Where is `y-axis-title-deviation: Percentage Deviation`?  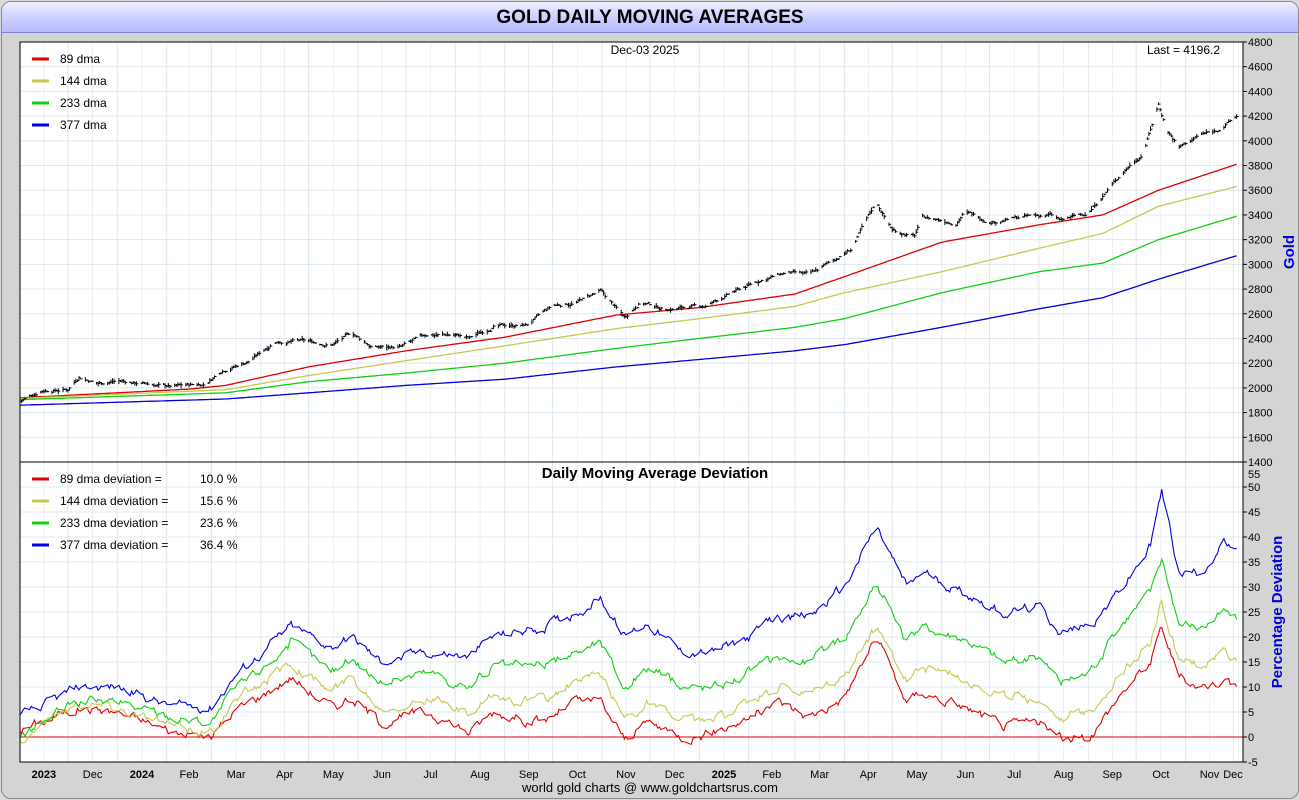 y-axis-title-deviation: Percentage Deviation is located at coordinates (1277, 612).